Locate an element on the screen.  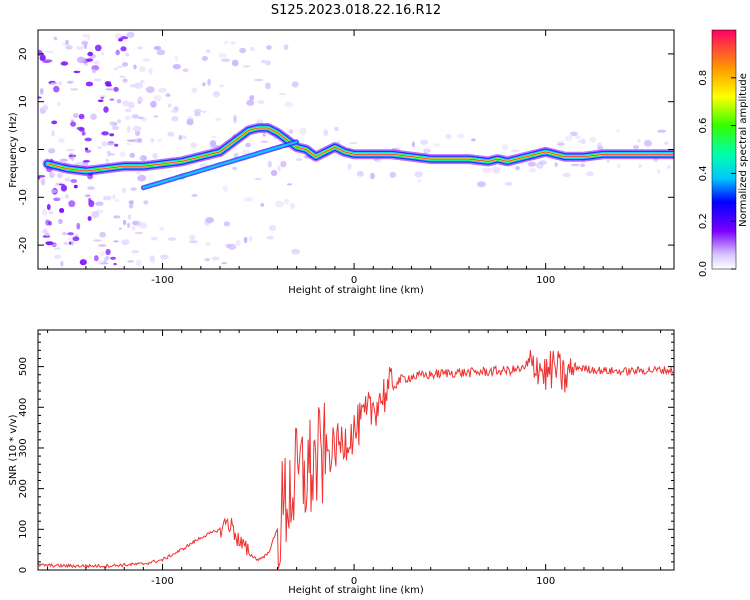
spectrogram-xtick-label: 0 is located at coordinates (354, 280).